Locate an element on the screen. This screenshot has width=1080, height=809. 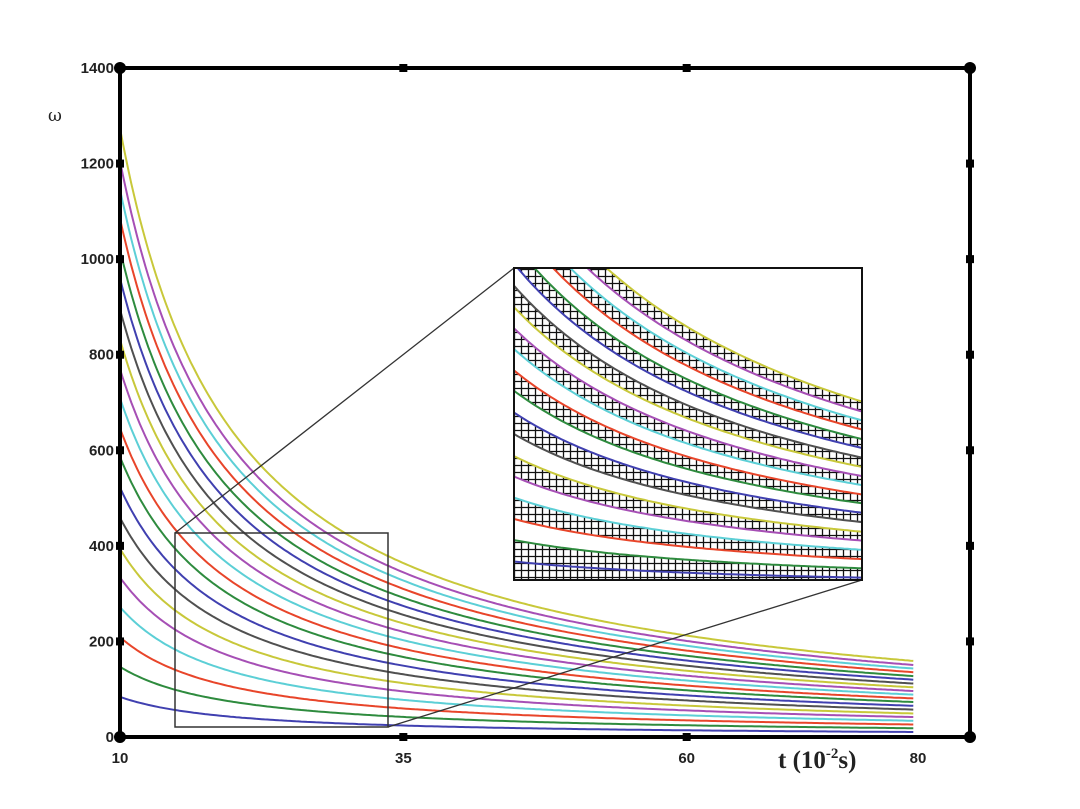
y-tick-label: 0 is located at coordinates (110, 737).